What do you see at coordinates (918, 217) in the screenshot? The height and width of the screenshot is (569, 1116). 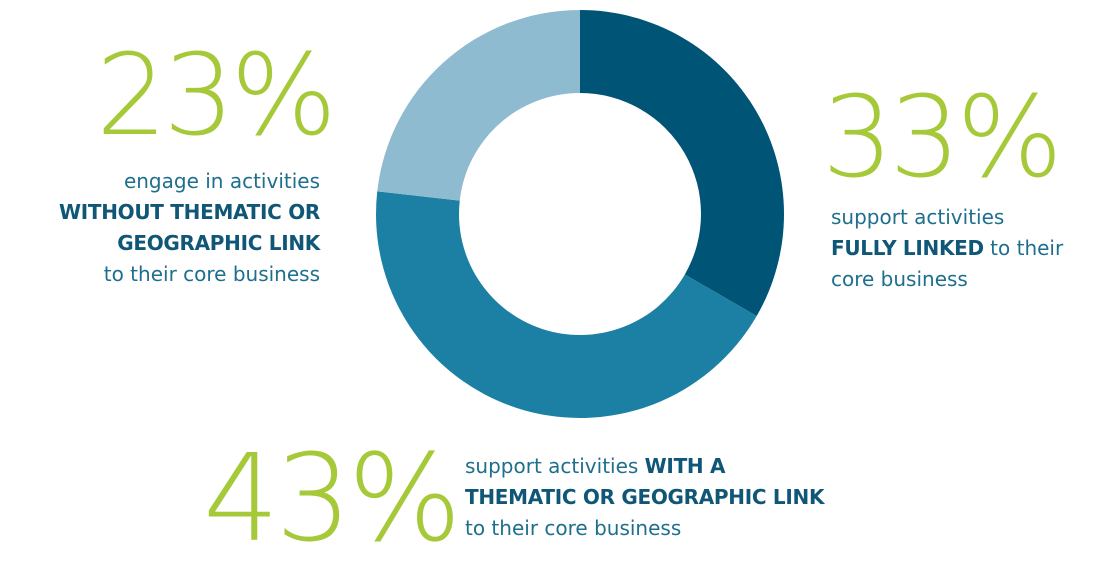 I see `desc-33-line1: support activities` at bounding box center [918, 217].